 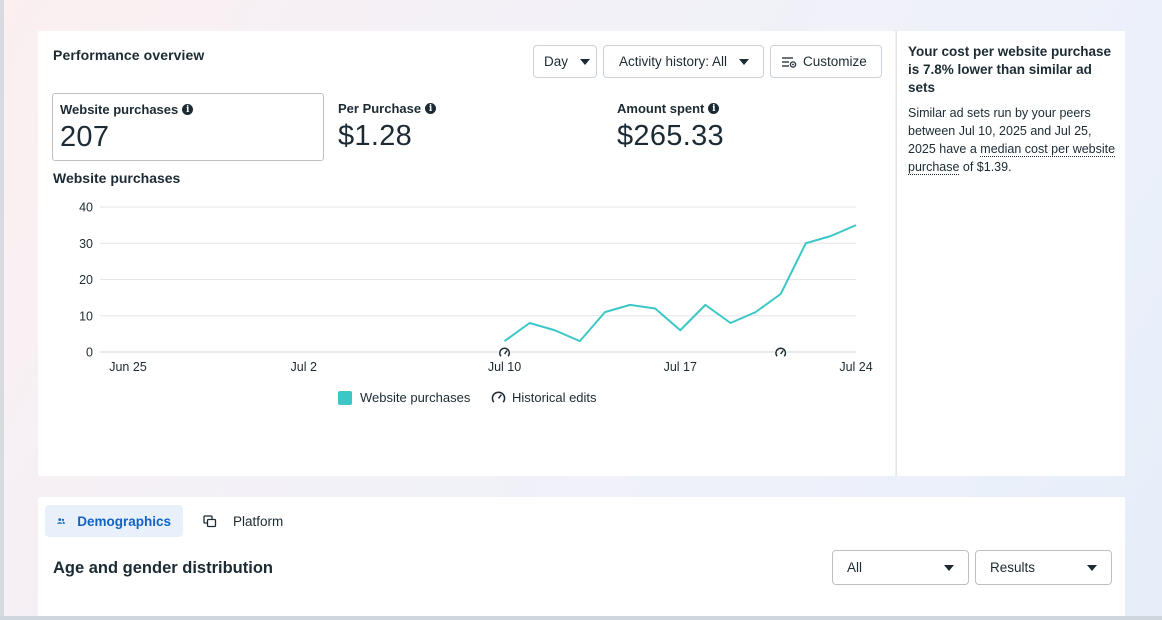 I want to click on legend-label: Website purchases, so click(x=415, y=397).